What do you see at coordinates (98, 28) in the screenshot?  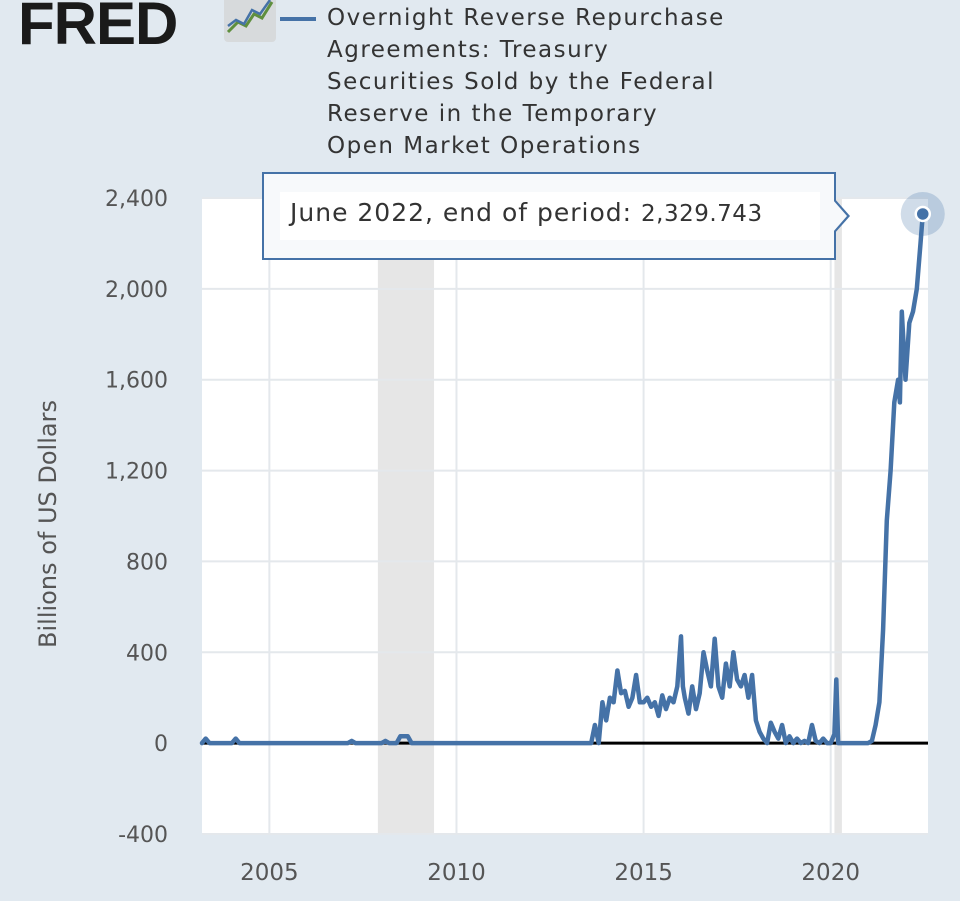 I see `fred-logo-text: FRED` at bounding box center [98, 28].